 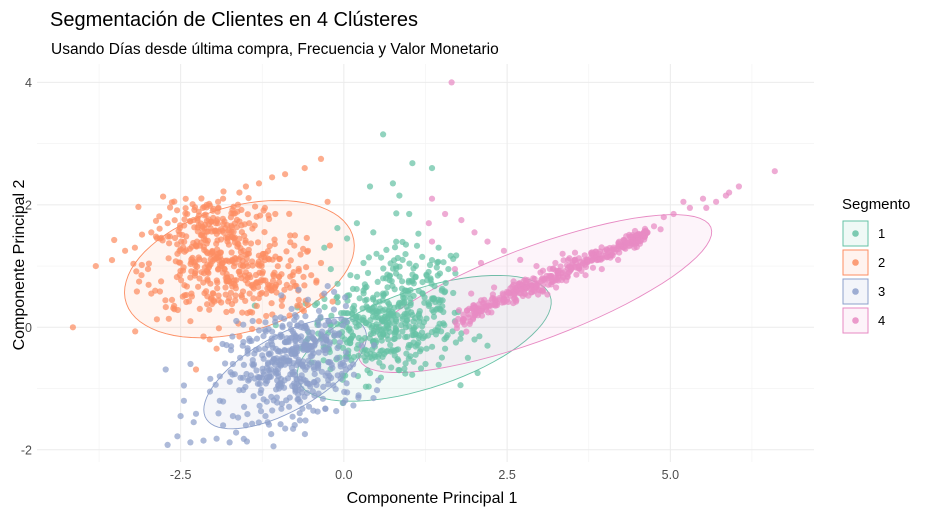 What do you see at coordinates (19, 265) in the screenshot?
I see `y-axis-title: Componente Principal 2` at bounding box center [19, 265].